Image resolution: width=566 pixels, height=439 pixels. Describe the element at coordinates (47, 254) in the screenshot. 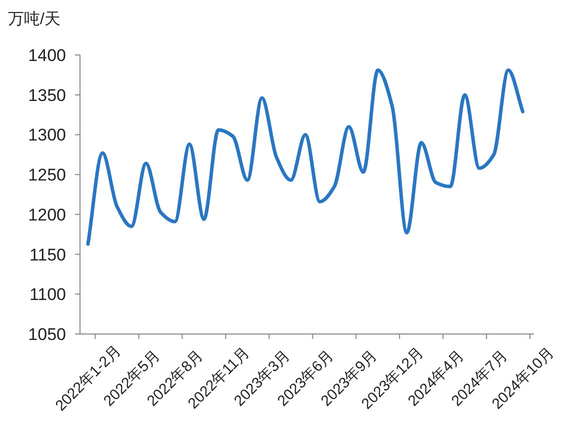

I see `y-tick-label: 1150` at that location.